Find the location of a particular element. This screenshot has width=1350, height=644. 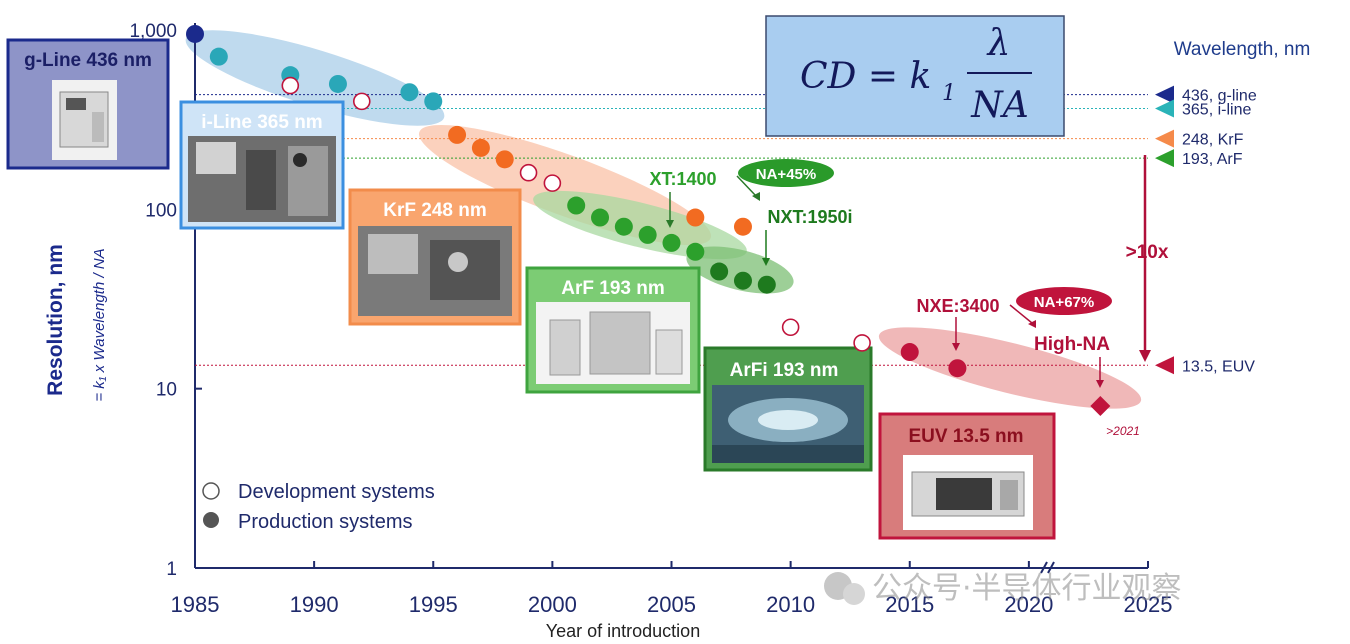

watermark-text: 公众号·半导体行业观察 is located at coordinates (1027, 588).